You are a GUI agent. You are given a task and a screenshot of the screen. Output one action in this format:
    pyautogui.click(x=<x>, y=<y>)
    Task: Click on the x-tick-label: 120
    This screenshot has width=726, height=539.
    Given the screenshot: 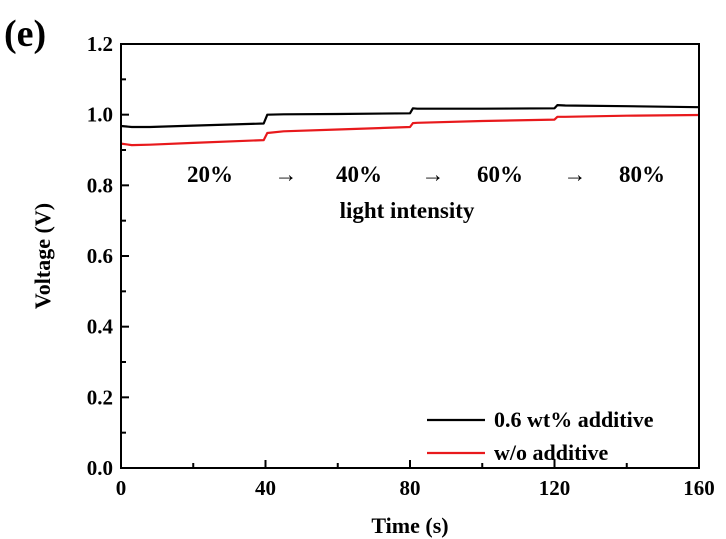 What is the action you would take?
    pyautogui.click(x=555, y=488)
    